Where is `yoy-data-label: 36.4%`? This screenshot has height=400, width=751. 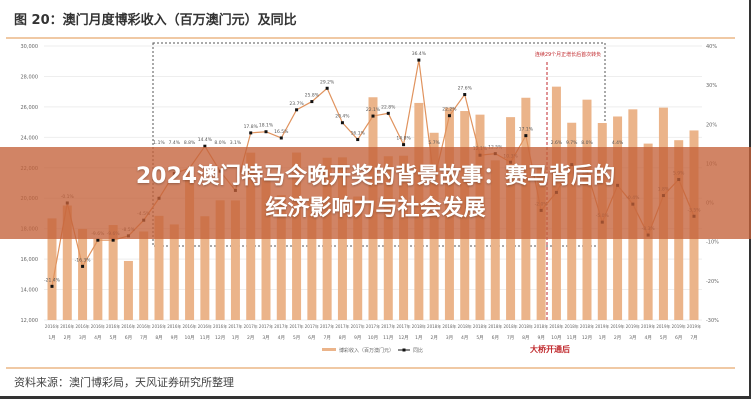
yoy-data-label: 36.4% is located at coordinates (419, 54).